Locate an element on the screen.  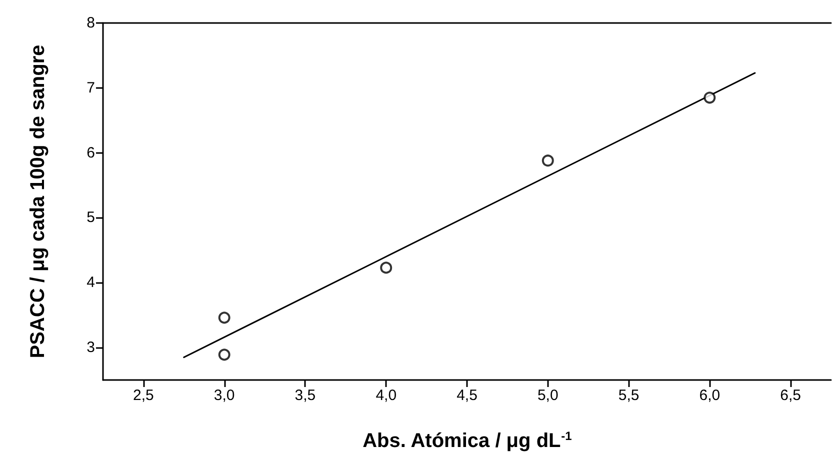
y-tick-label: 6 is located at coordinates (90, 153).